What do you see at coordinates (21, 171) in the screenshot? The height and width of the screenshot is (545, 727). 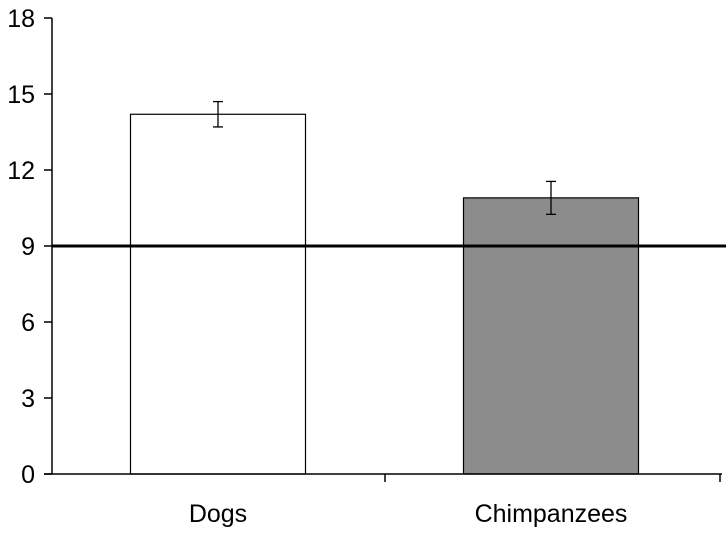 I see `y-tick-label: 12` at bounding box center [21, 171].